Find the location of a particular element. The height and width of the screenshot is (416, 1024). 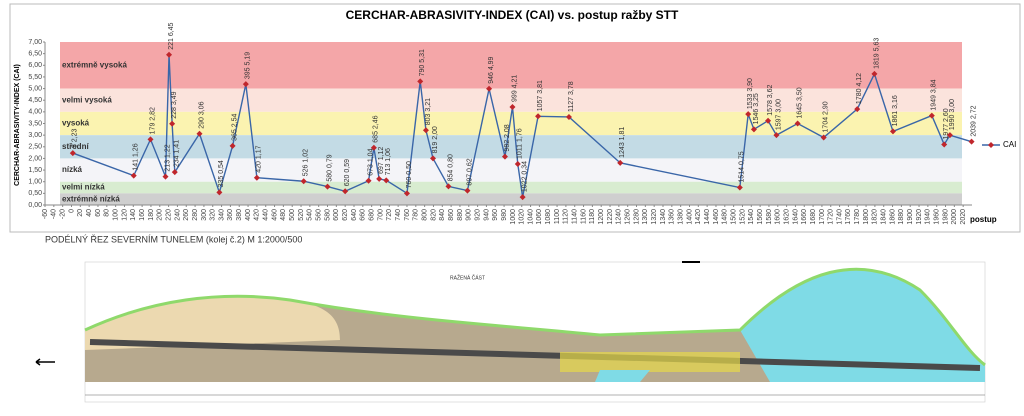

value-label: 228 3,49 is located at coordinates (174, 104).